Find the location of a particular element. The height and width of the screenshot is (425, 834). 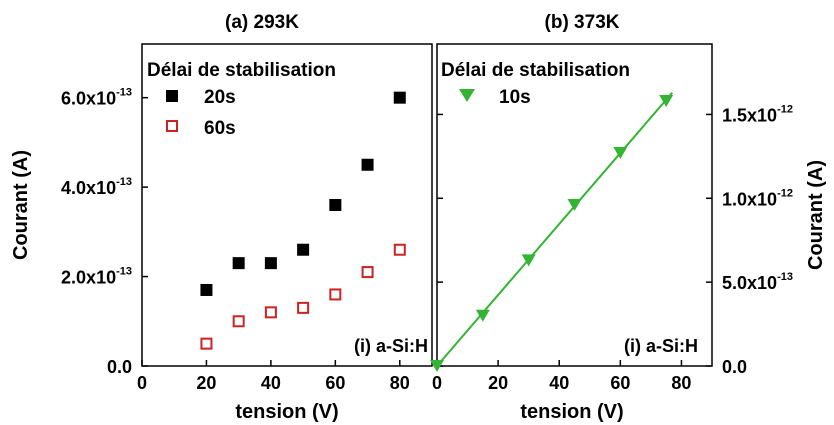

panel-b-x-tick-label: 0 is located at coordinates (437, 383).